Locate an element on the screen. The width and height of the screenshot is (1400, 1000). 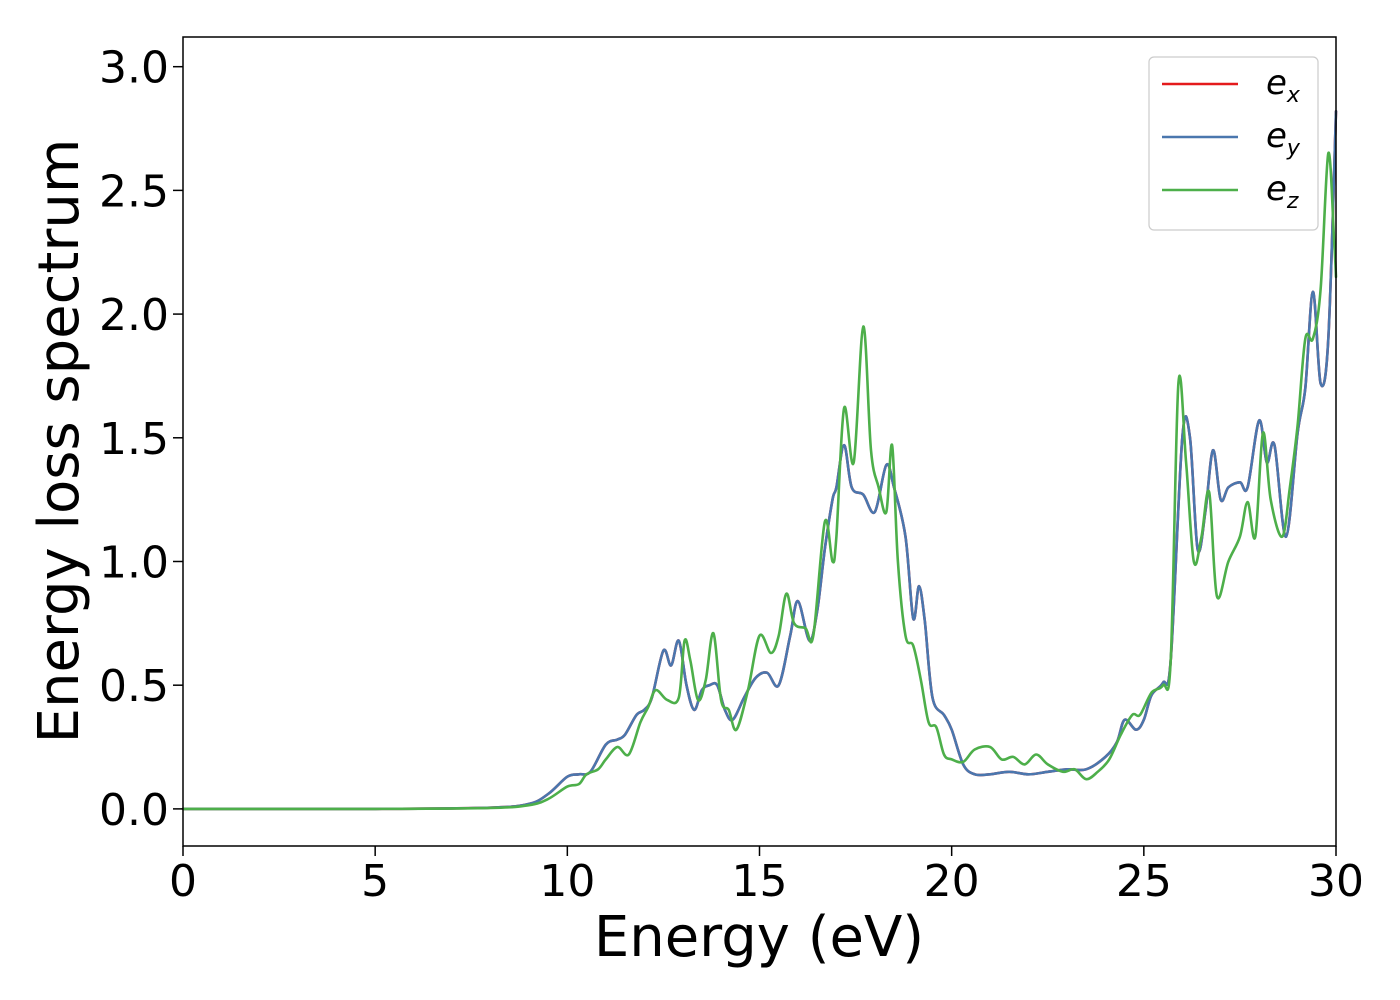
legend-box is located at coordinates (1233, 143).